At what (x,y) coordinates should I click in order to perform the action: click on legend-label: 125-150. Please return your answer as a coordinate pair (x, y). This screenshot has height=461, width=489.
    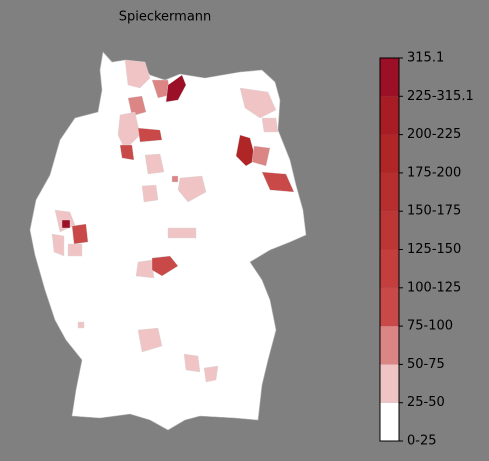
    Looking at the image, I should click on (434, 249).